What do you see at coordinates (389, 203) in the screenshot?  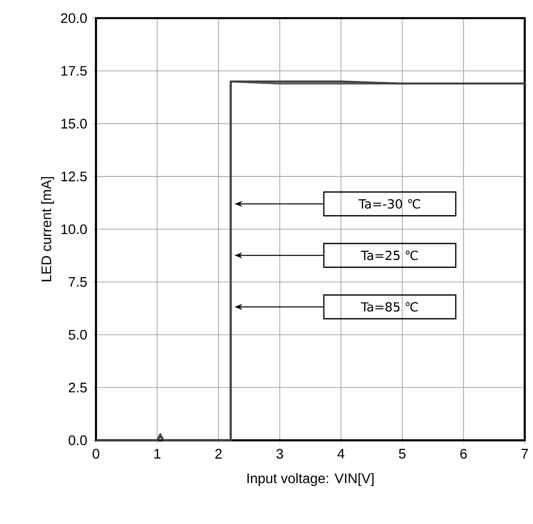 I see `annotation: Ta=-30 ℃` at bounding box center [389, 203].